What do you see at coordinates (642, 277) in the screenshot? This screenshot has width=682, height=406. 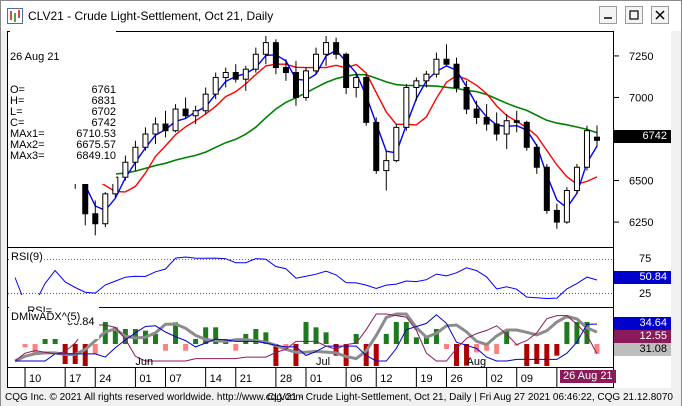 I see `rsi-value-tag: 50.84` at bounding box center [642, 277].